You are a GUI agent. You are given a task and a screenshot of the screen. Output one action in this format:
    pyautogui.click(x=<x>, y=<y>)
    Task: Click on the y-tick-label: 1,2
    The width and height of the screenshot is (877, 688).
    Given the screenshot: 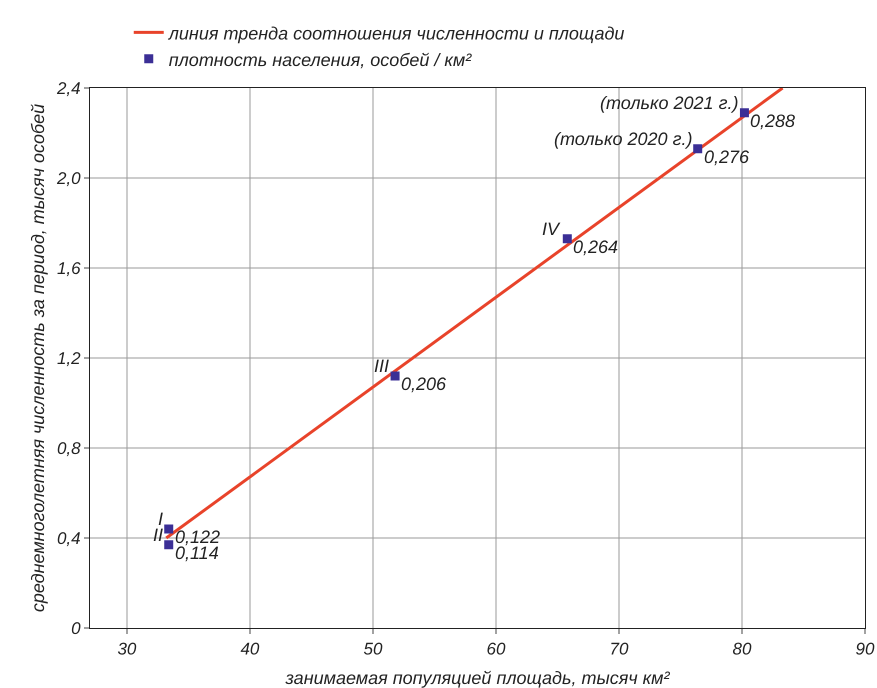 What is the action you would take?
    pyautogui.click(x=69, y=358)
    